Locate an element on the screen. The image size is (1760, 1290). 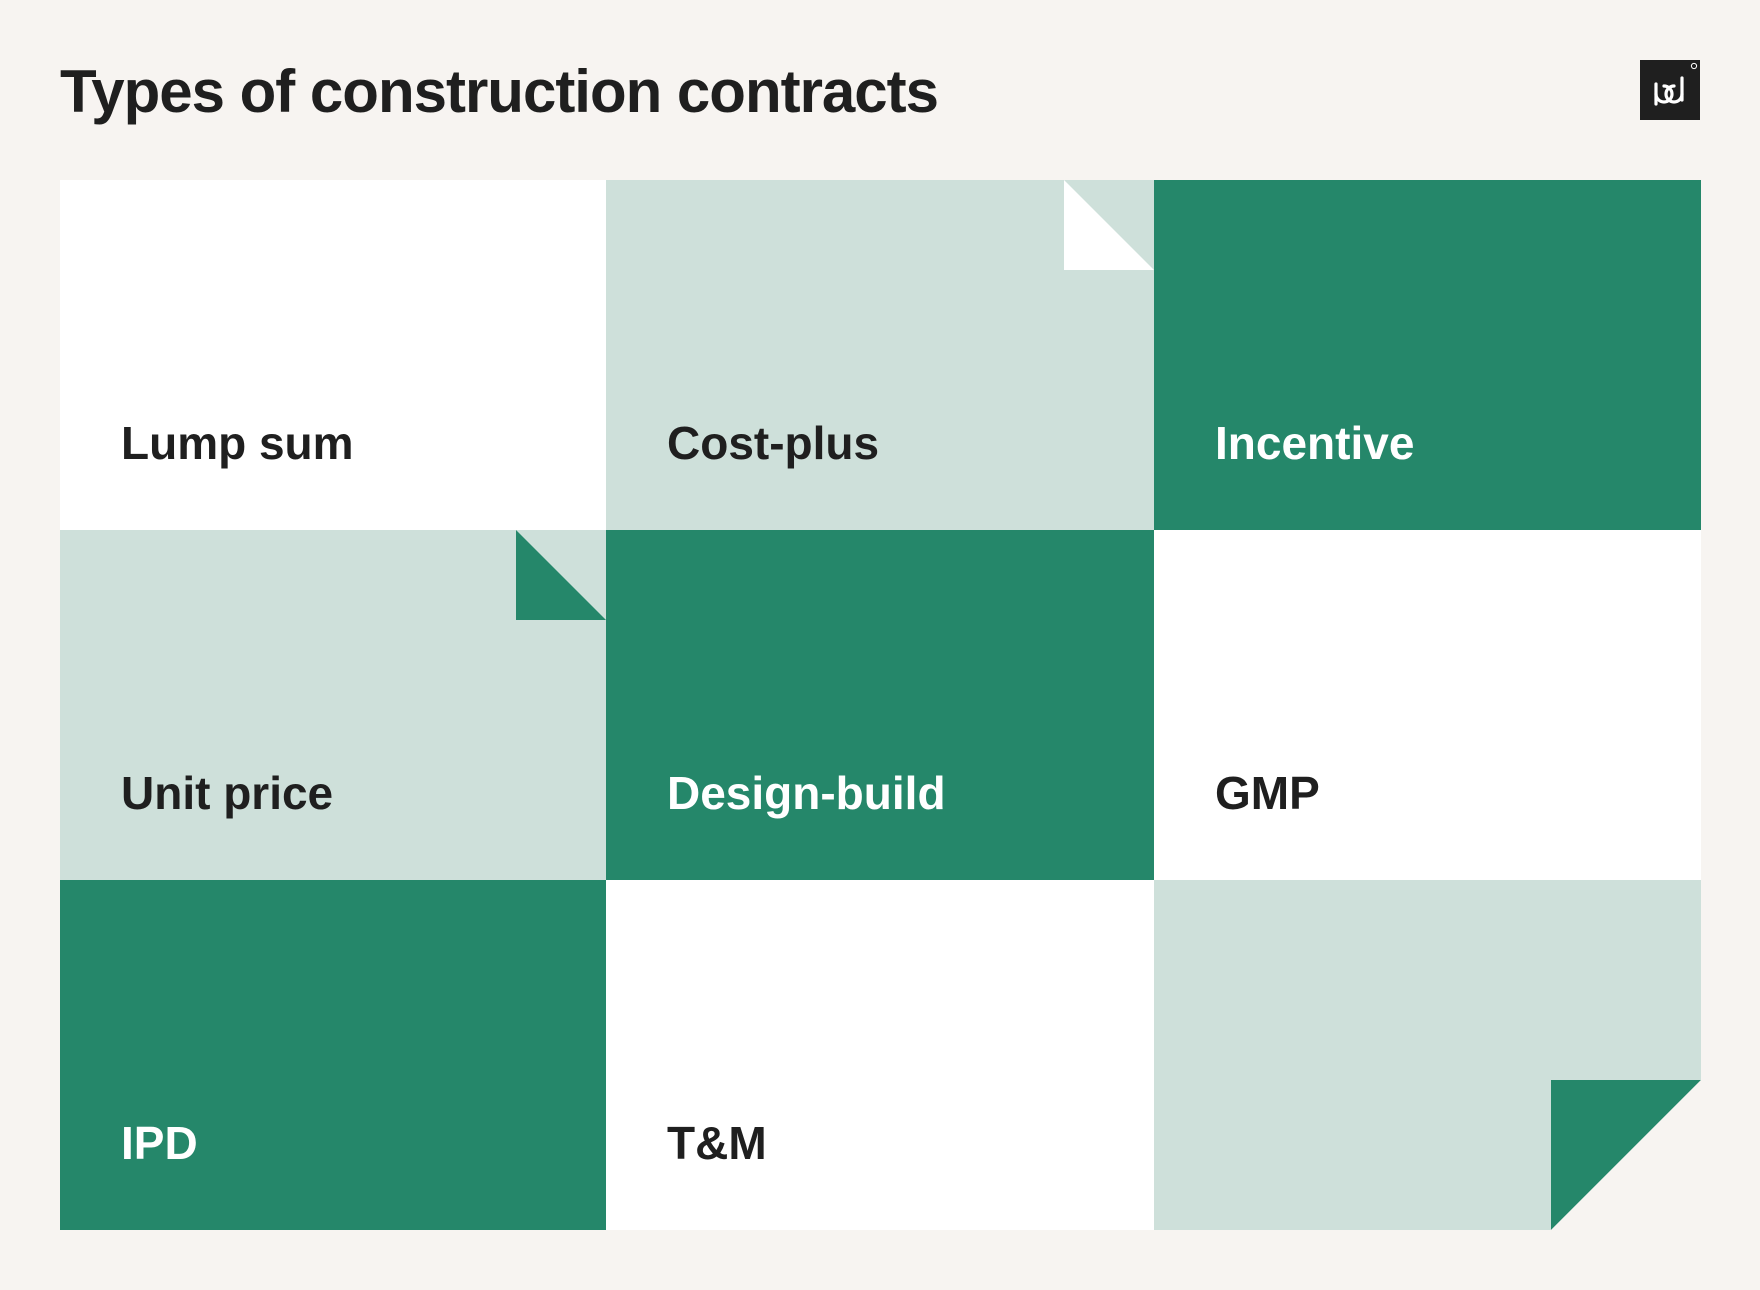
tile-blank is located at coordinates (1427, 1055).